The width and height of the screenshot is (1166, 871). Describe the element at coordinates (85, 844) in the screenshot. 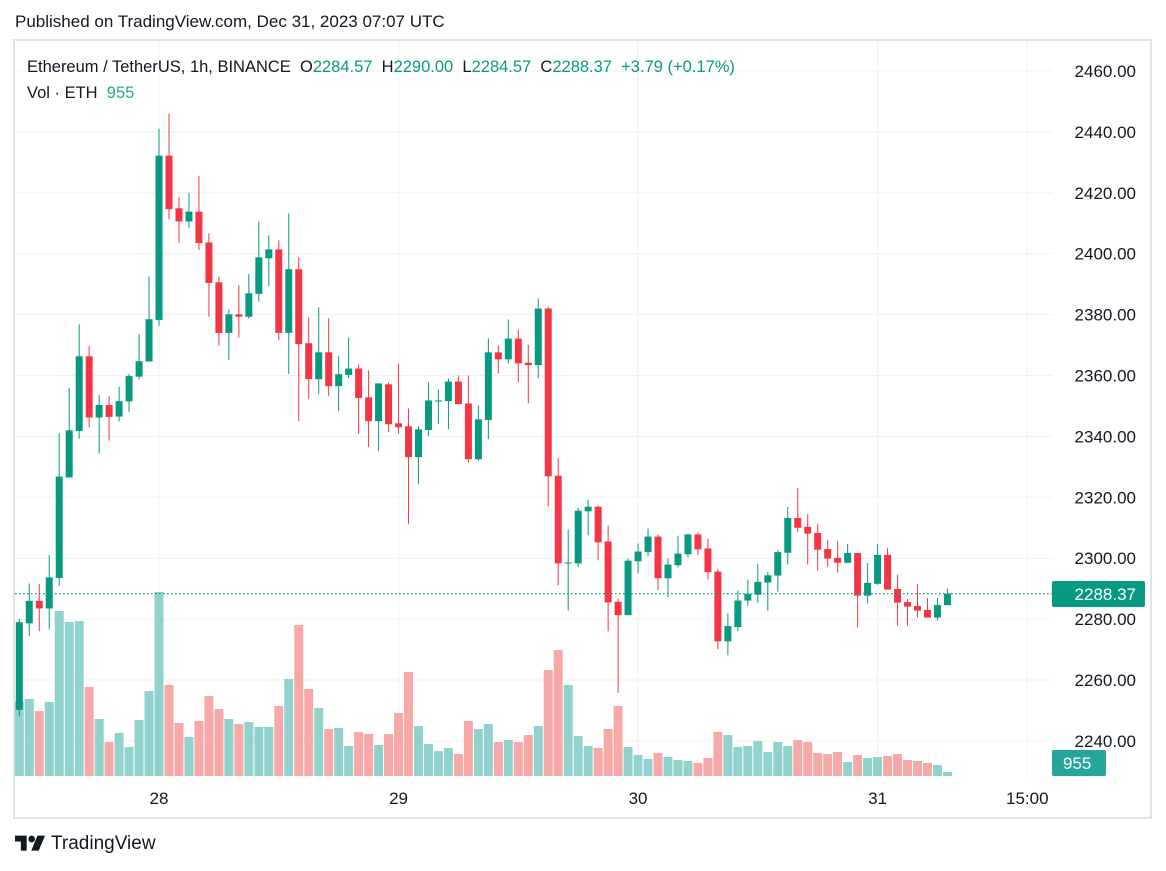

I see `tradingview-logo: TradingView` at that location.